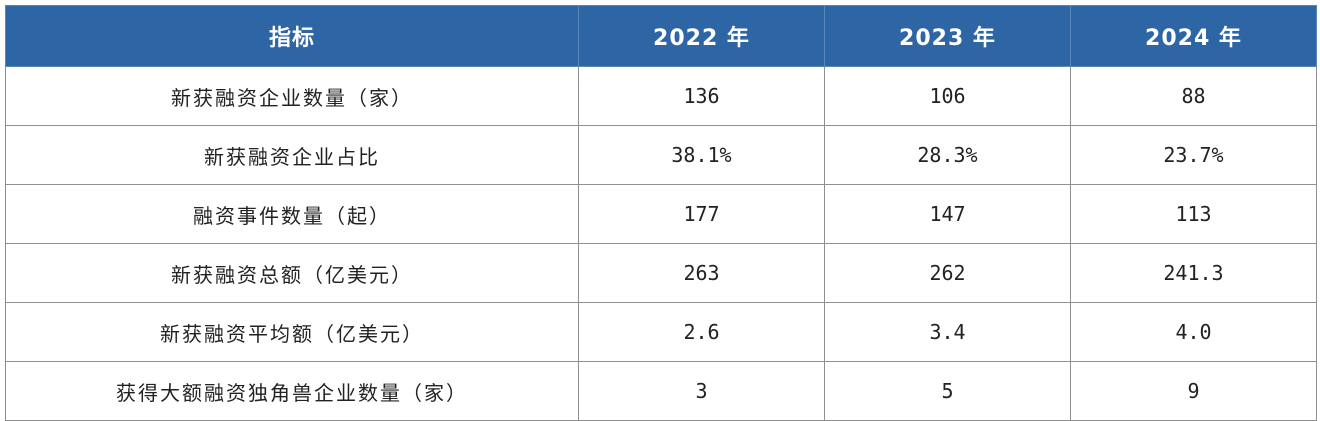  What do you see at coordinates (292, 155) in the screenshot?
I see `row-label: 新获融资企业占比` at bounding box center [292, 155].